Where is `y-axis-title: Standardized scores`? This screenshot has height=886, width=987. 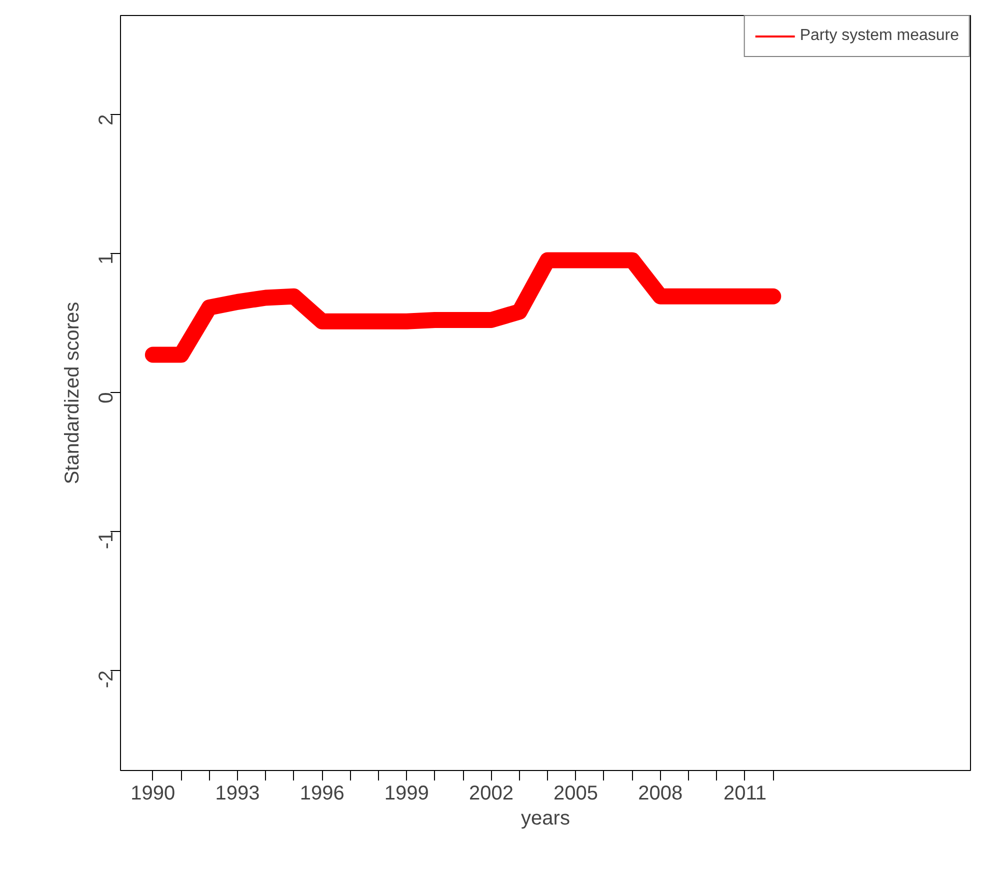
y-axis-title: Standardized scores is located at coordinates (73, 393).